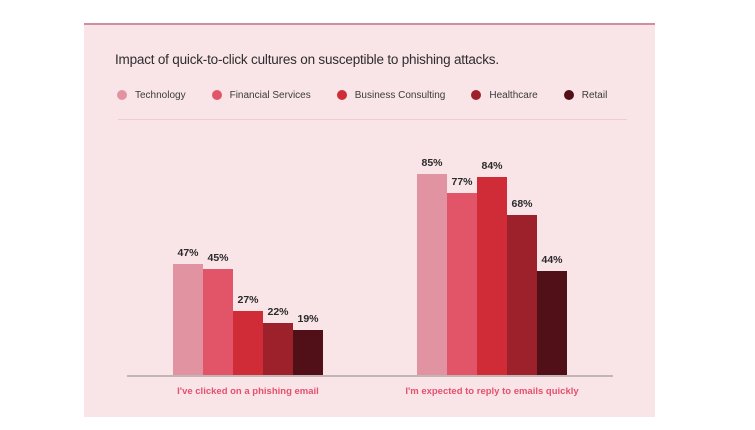 The width and height of the screenshot is (755, 430). What do you see at coordinates (248, 391) in the screenshot?
I see `category-label-1: I've clicked on a phishing email` at bounding box center [248, 391].